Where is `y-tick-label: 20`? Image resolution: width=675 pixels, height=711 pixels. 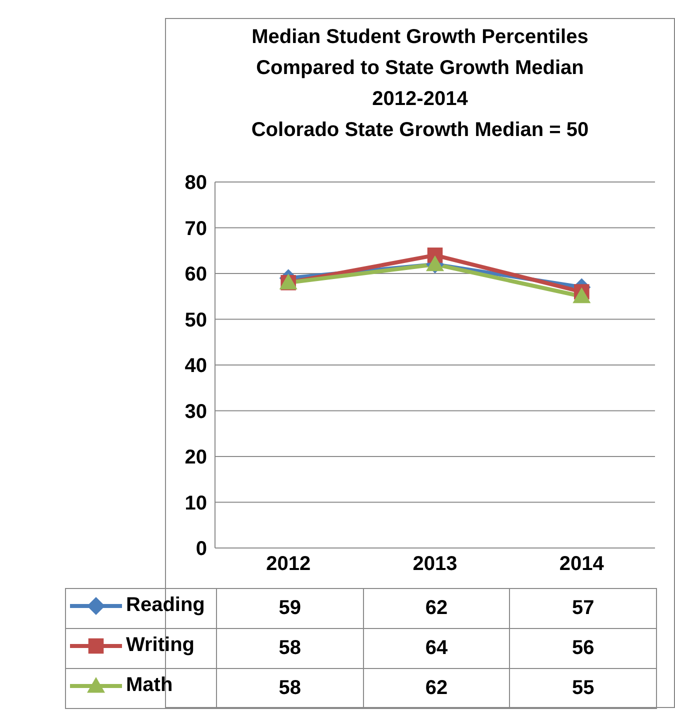
y-tick-label: 20 is located at coordinates (195, 457).